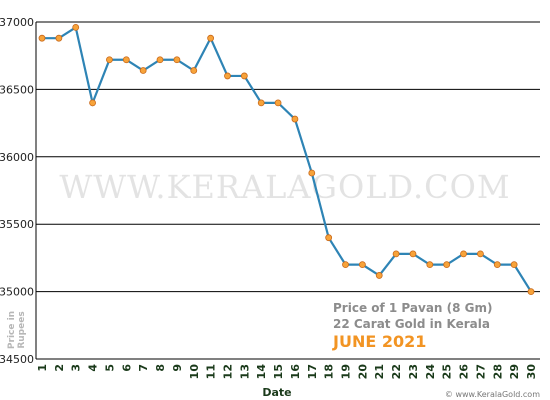 Image resolution: width=550 pixels, height=400 pixels. Describe the element at coordinates (17, 157) in the screenshot. I see `y-tick-label: 36000` at that location.